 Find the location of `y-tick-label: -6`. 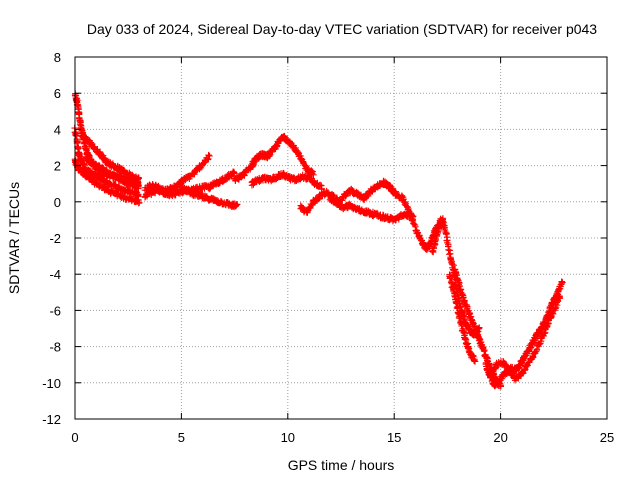

y-tick-label: -6 is located at coordinates (55, 310).